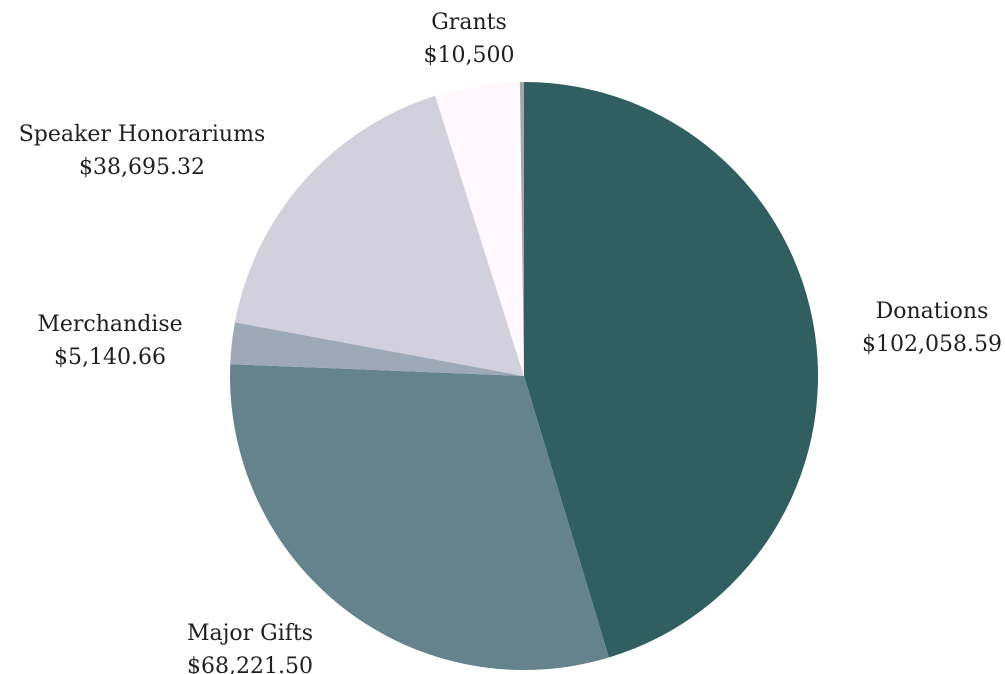 This screenshot has height=674, width=1005. Describe the element at coordinates (109, 324) in the screenshot. I see `slice-label-merchandise: Merchandise` at that location.